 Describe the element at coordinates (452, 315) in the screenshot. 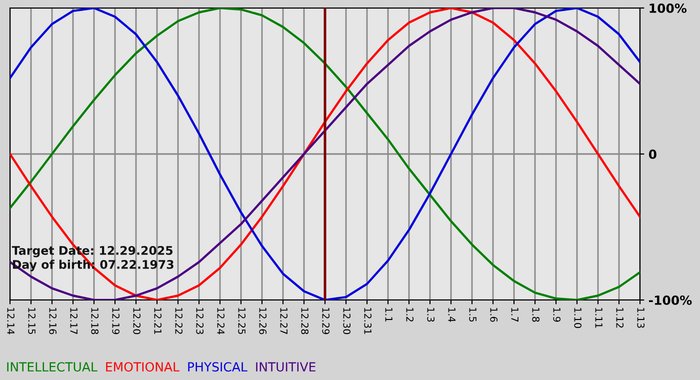

I see `x-tick-label: 1.4` at that location.